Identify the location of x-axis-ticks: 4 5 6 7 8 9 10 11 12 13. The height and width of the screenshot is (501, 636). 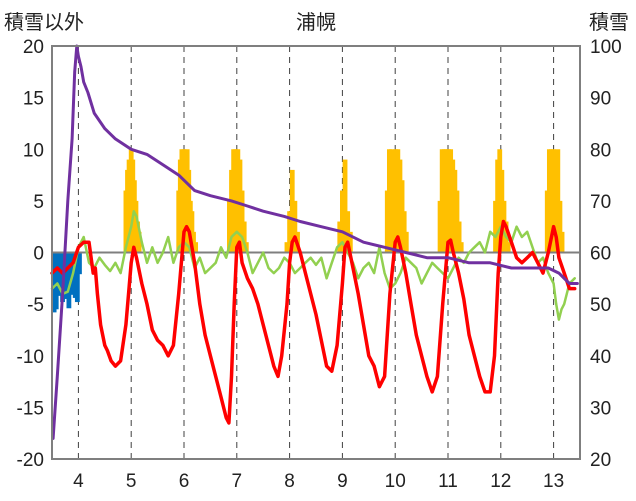
(318, 481).